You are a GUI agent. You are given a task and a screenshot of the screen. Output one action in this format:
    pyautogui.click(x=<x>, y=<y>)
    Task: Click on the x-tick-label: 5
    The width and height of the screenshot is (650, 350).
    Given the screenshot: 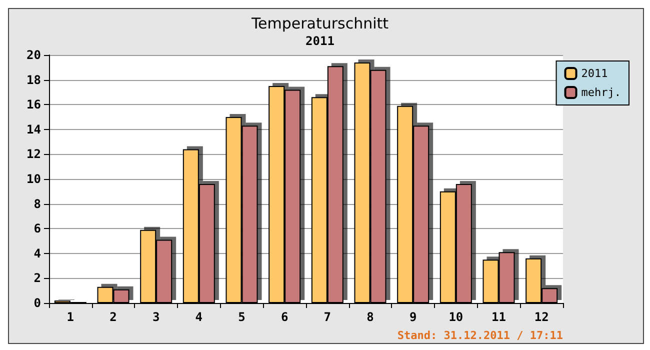 What is the action you would take?
    pyautogui.click(x=242, y=317)
    